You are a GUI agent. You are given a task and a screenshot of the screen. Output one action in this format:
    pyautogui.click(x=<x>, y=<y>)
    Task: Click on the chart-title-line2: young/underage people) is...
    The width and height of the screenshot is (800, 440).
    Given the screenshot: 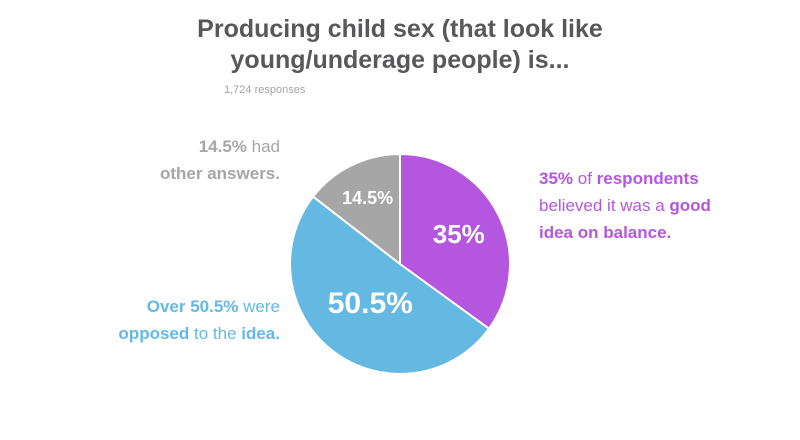 What is the action you would take?
    pyautogui.click(x=400, y=60)
    